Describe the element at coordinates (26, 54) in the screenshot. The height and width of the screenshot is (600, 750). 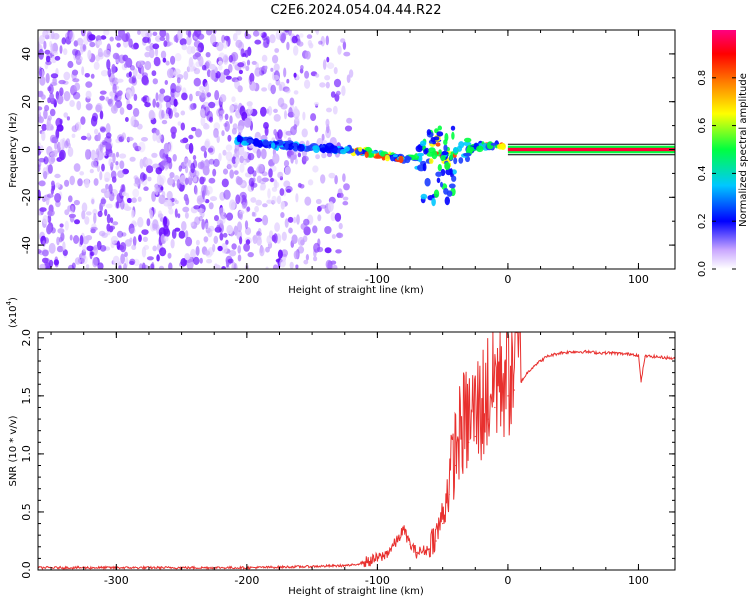
I see `y-tick-label: 40` at that location.